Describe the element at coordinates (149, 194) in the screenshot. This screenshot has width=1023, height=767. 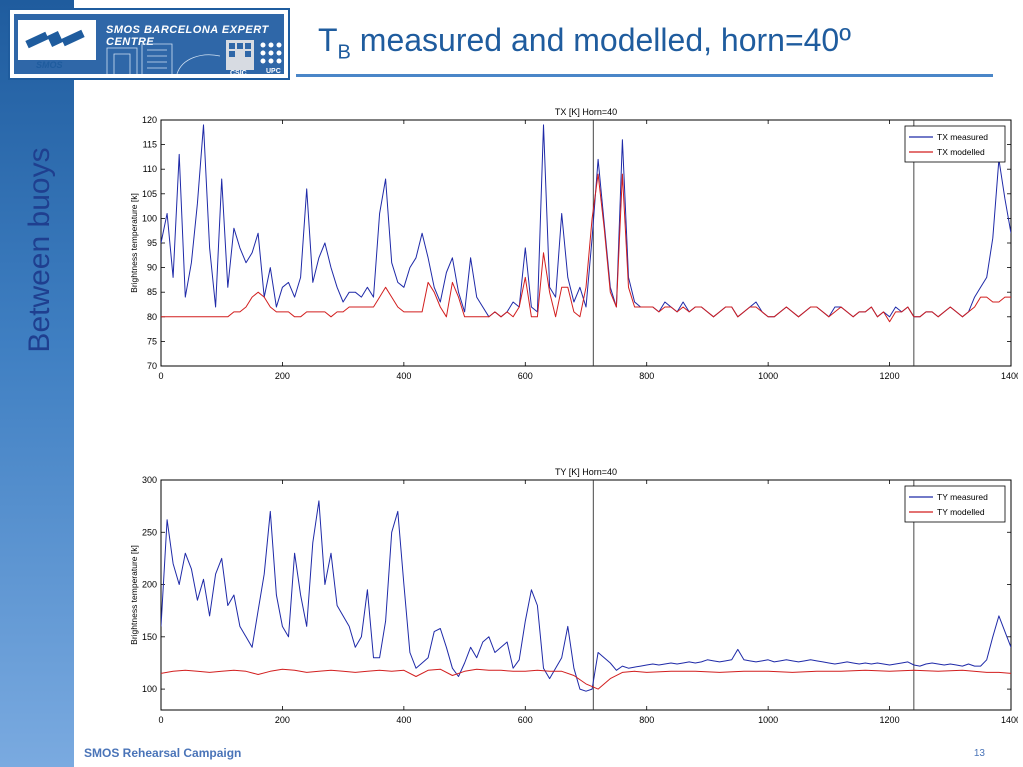
I see `y-tick-label: 105` at that location.